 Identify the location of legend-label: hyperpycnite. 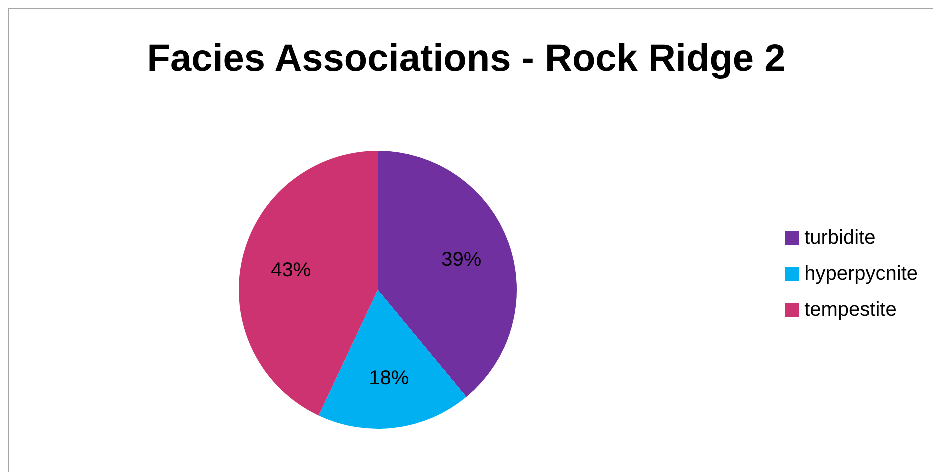
(861, 274).